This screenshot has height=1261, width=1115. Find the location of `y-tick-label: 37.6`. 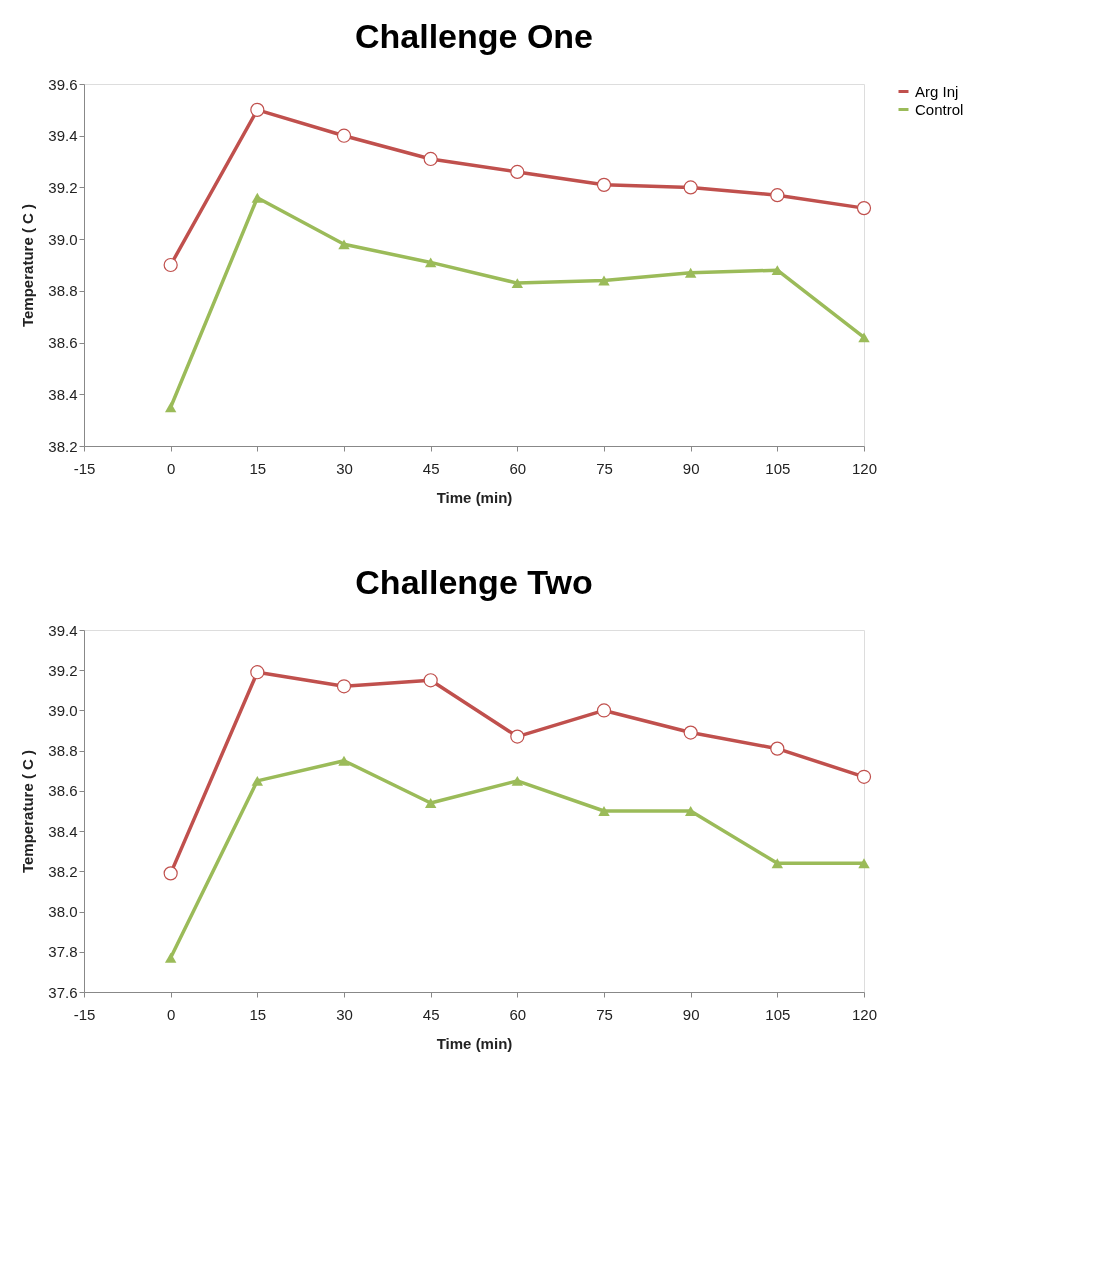

y-tick-label: 37.6 is located at coordinates (63, 992).